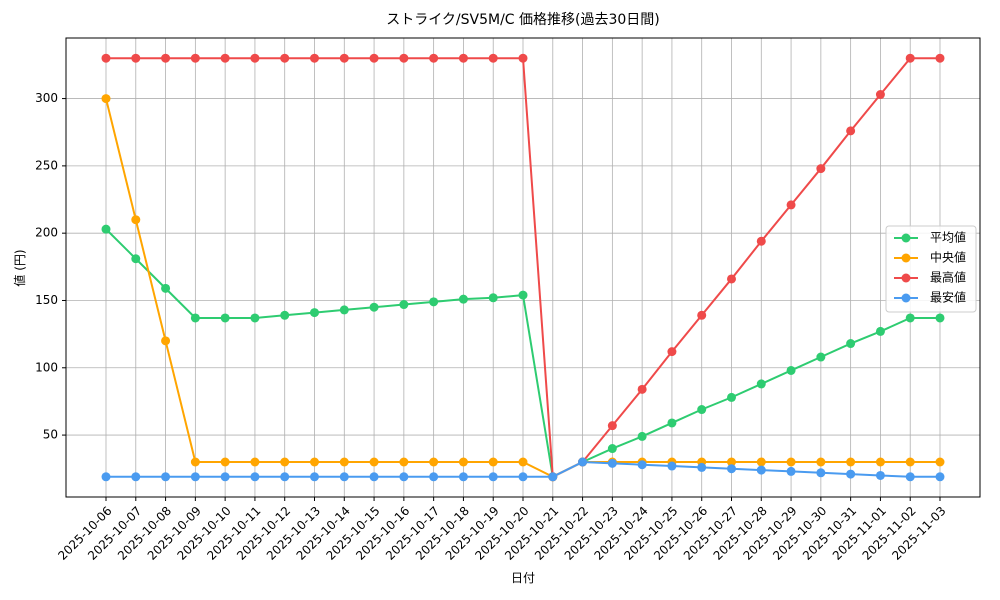  I want to click on legend-label: 最高値, so click(948, 277).